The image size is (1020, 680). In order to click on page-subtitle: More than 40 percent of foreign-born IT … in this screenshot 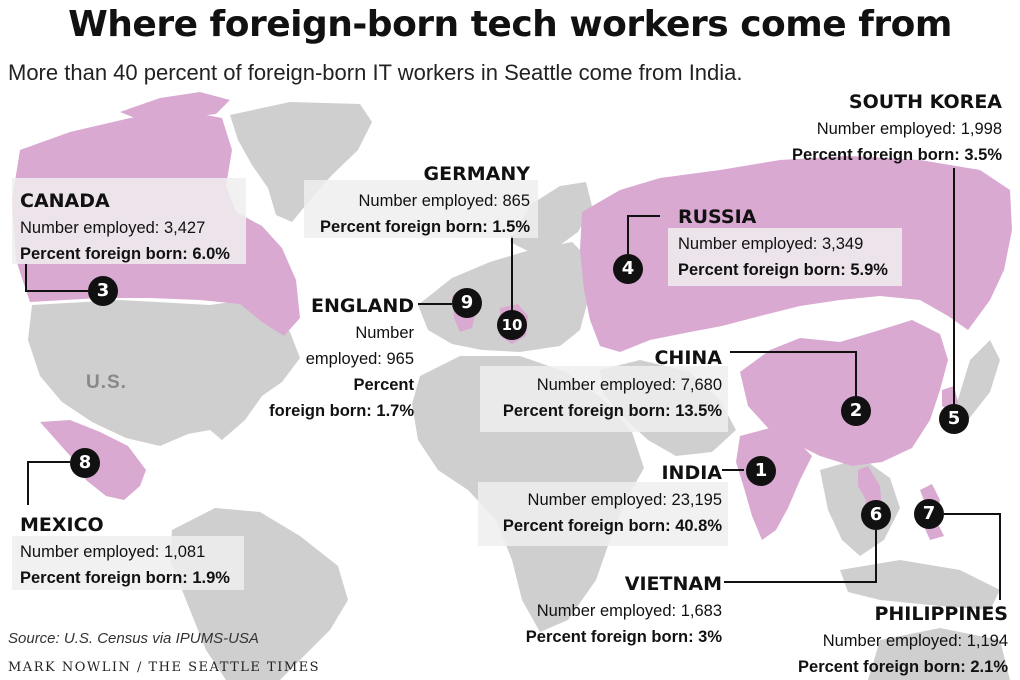, I will do `click(375, 72)`.